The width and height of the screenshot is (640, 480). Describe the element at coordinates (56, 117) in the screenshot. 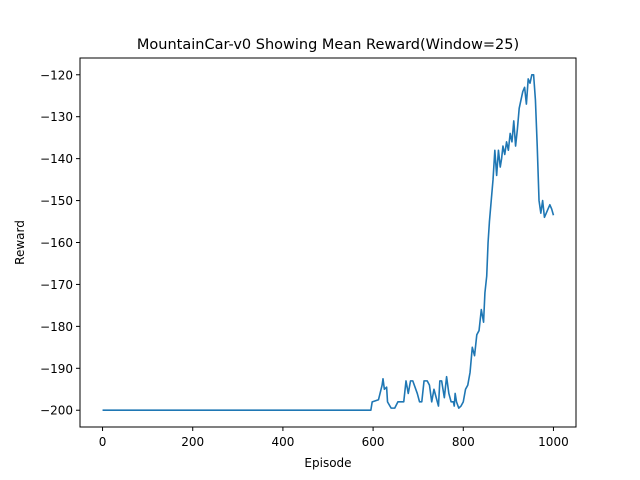

I see `y-tick-label: −130` at that location.